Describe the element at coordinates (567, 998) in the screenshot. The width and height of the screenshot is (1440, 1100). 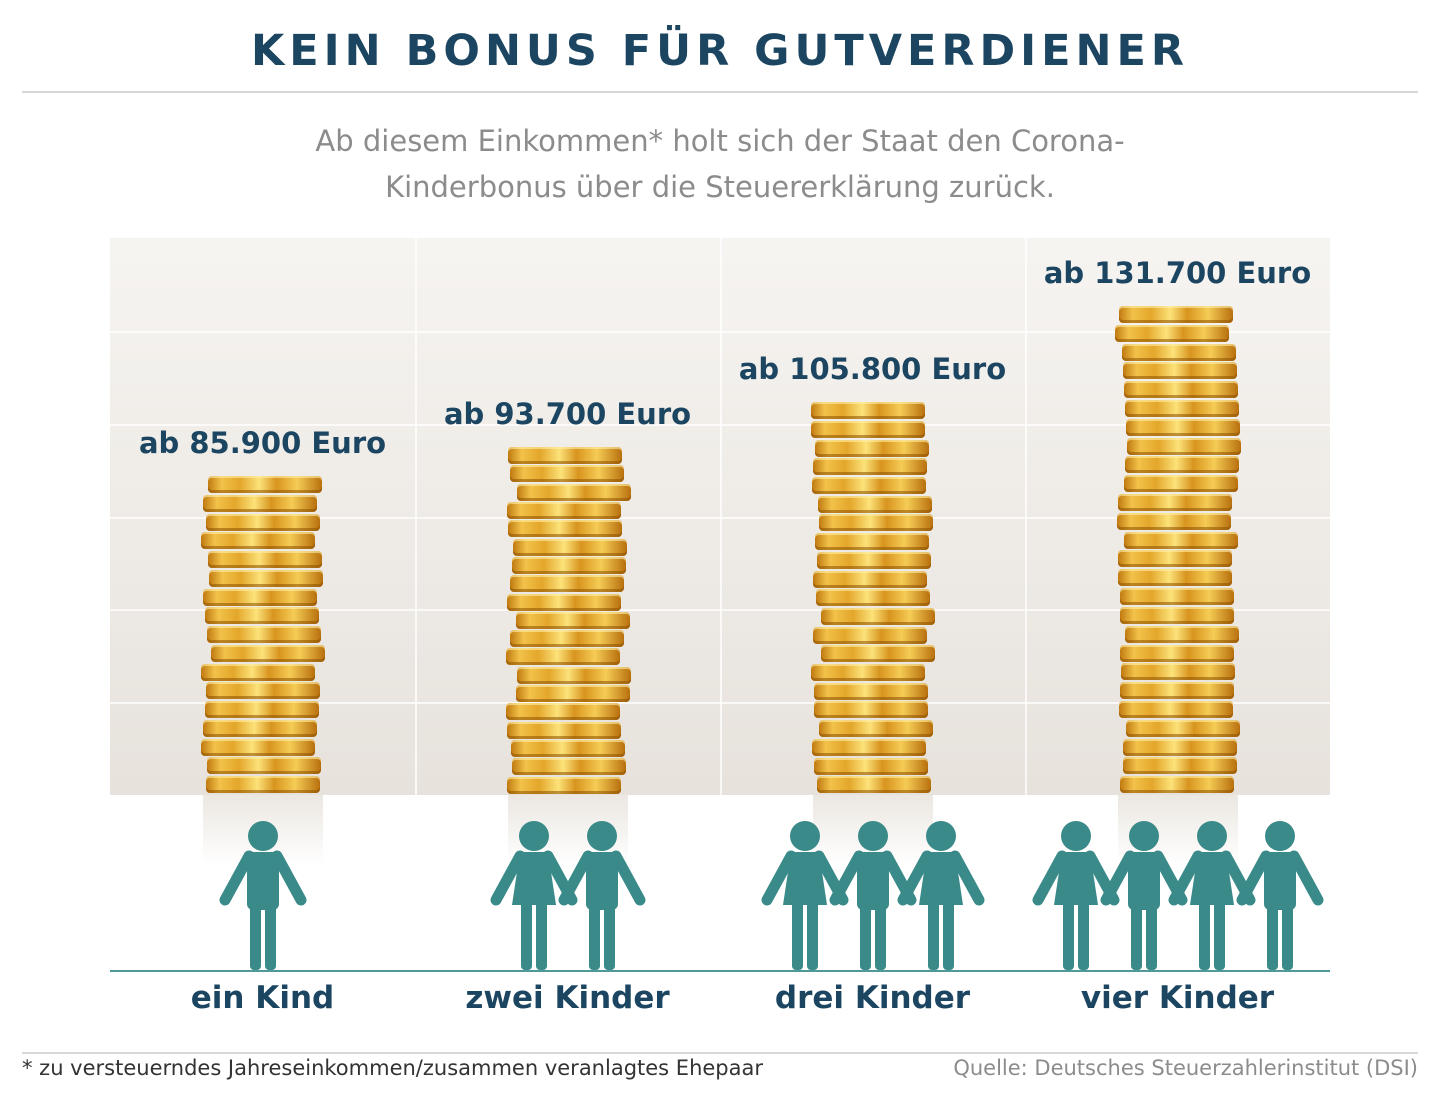
I see `category-label: zwei Kinder` at that location.